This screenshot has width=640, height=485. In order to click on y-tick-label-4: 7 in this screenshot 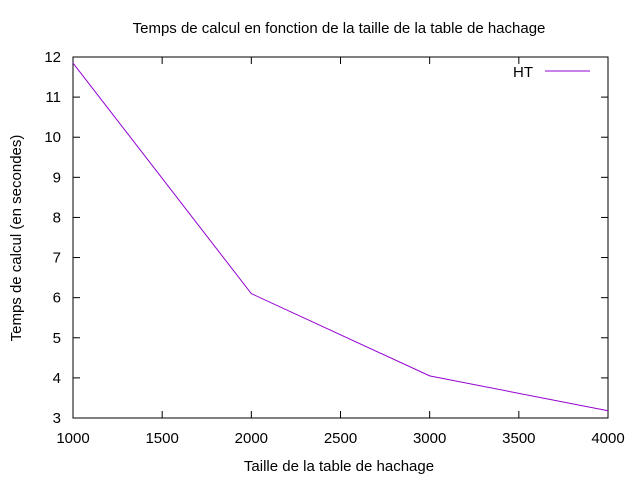, I will do `click(57, 258)`.